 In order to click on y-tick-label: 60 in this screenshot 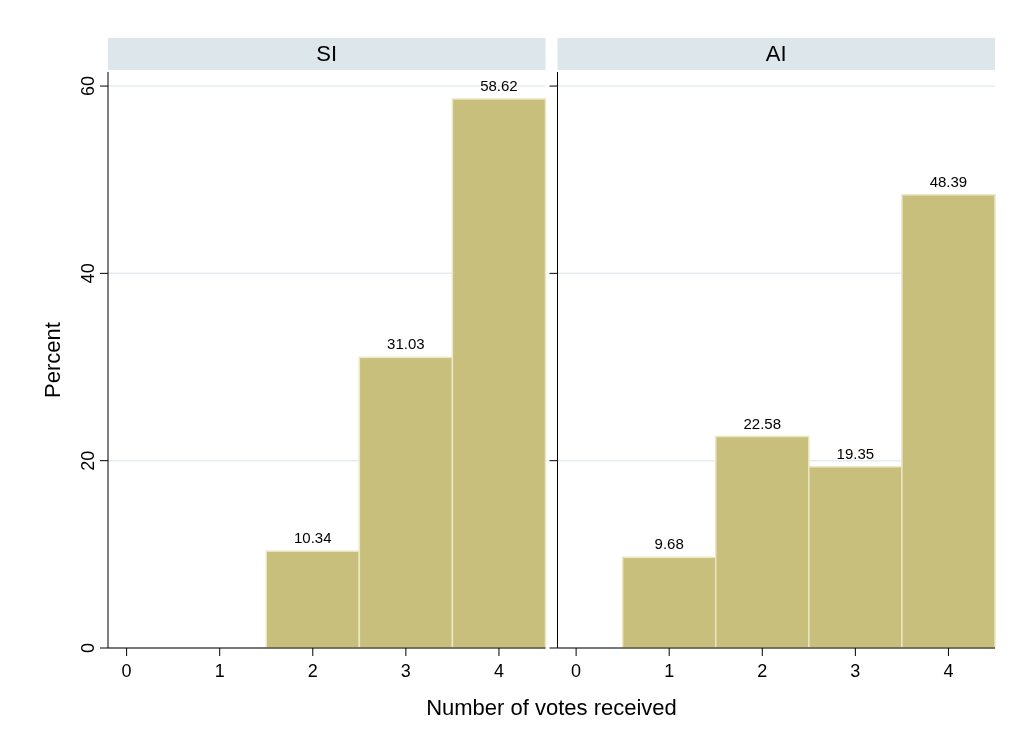, I will do `click(88, 86)`.